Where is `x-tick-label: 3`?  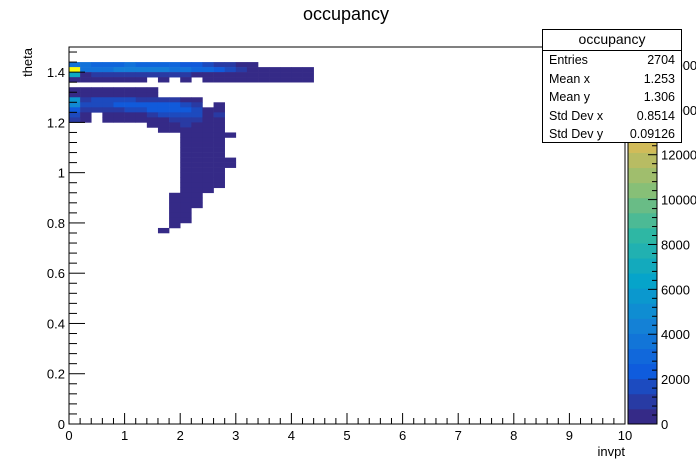
x-tick-label: 3 is located at coordinates (235, 435).